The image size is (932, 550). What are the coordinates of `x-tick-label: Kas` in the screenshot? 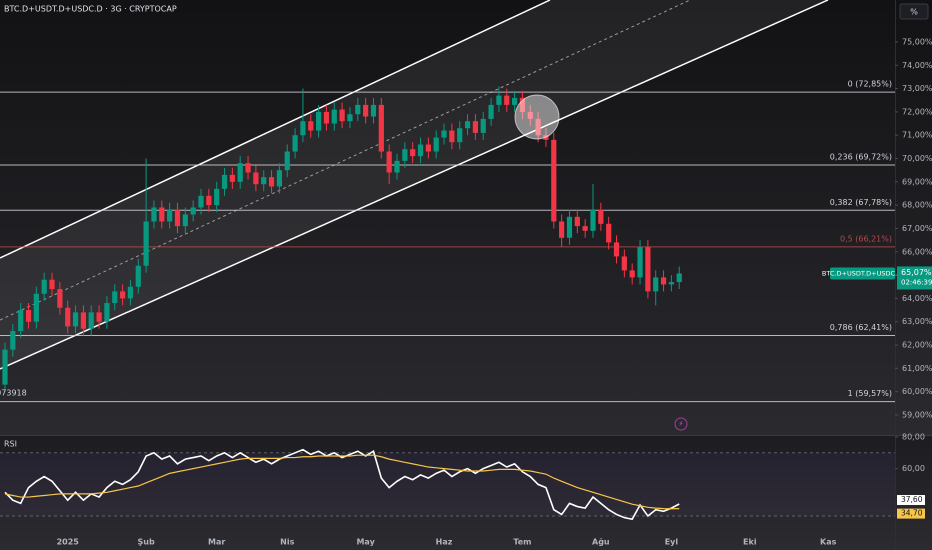 It's located at (828, 542).